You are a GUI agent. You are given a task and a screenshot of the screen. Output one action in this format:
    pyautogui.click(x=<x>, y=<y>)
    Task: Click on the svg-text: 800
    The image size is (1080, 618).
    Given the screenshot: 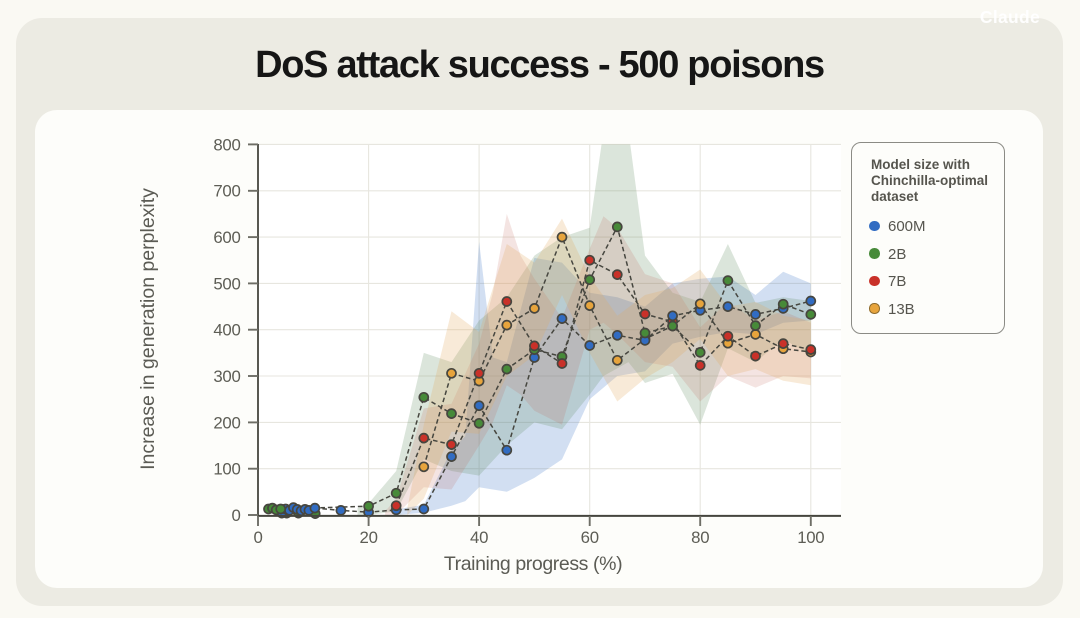 What is the action you would take?
    pyautogui.click(x=226, y=144)
    